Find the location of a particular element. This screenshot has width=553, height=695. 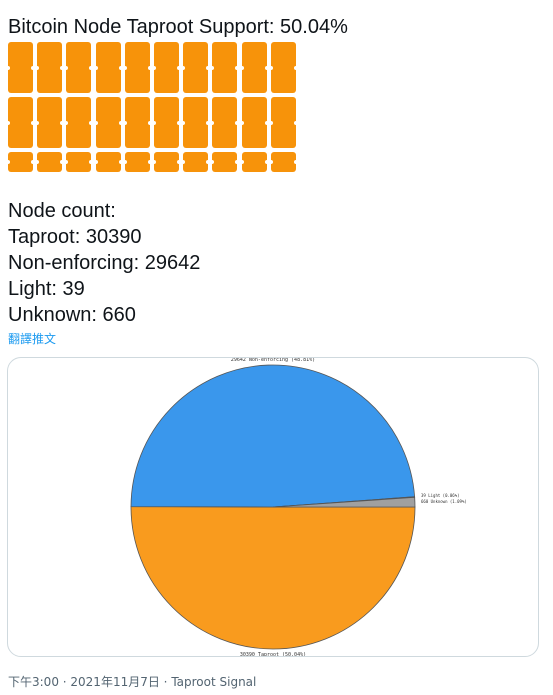

non-enforcing-count: Non-enforcing: 29642 is located at coordinates (104, 263).